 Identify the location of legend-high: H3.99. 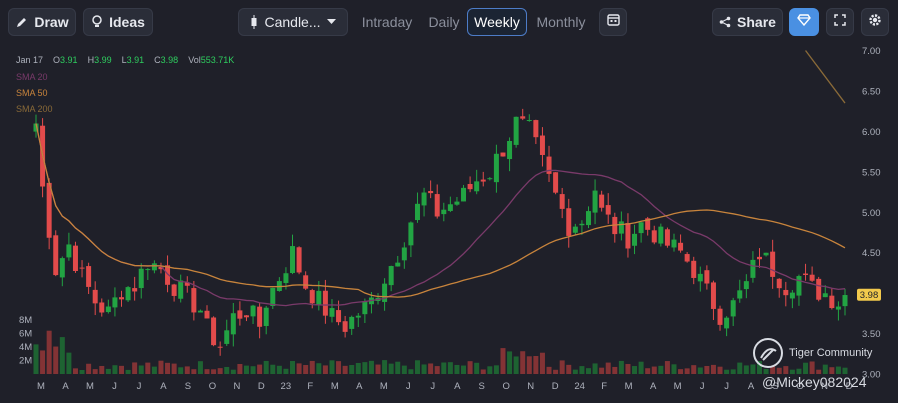
(99, 60).